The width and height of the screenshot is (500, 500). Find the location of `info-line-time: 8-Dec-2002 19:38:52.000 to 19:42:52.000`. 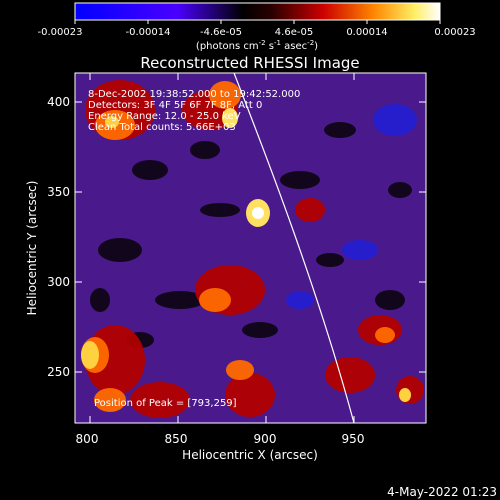

info-line-time: 8-Dec-2002 19:38:52.000 to 19:42:52.000 is located at coordinates (194, 94).